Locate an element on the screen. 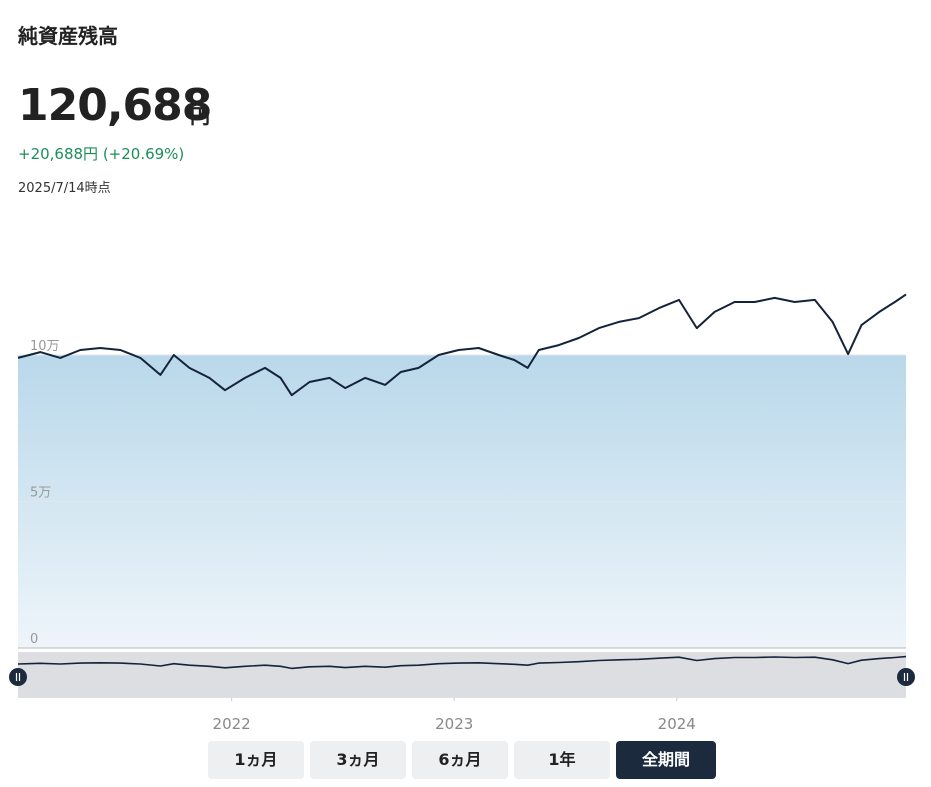  range-buttons: 1ヵ月 3ヵ月 6ヵ月 1年 全期間 is located at coordinates (462, 760).